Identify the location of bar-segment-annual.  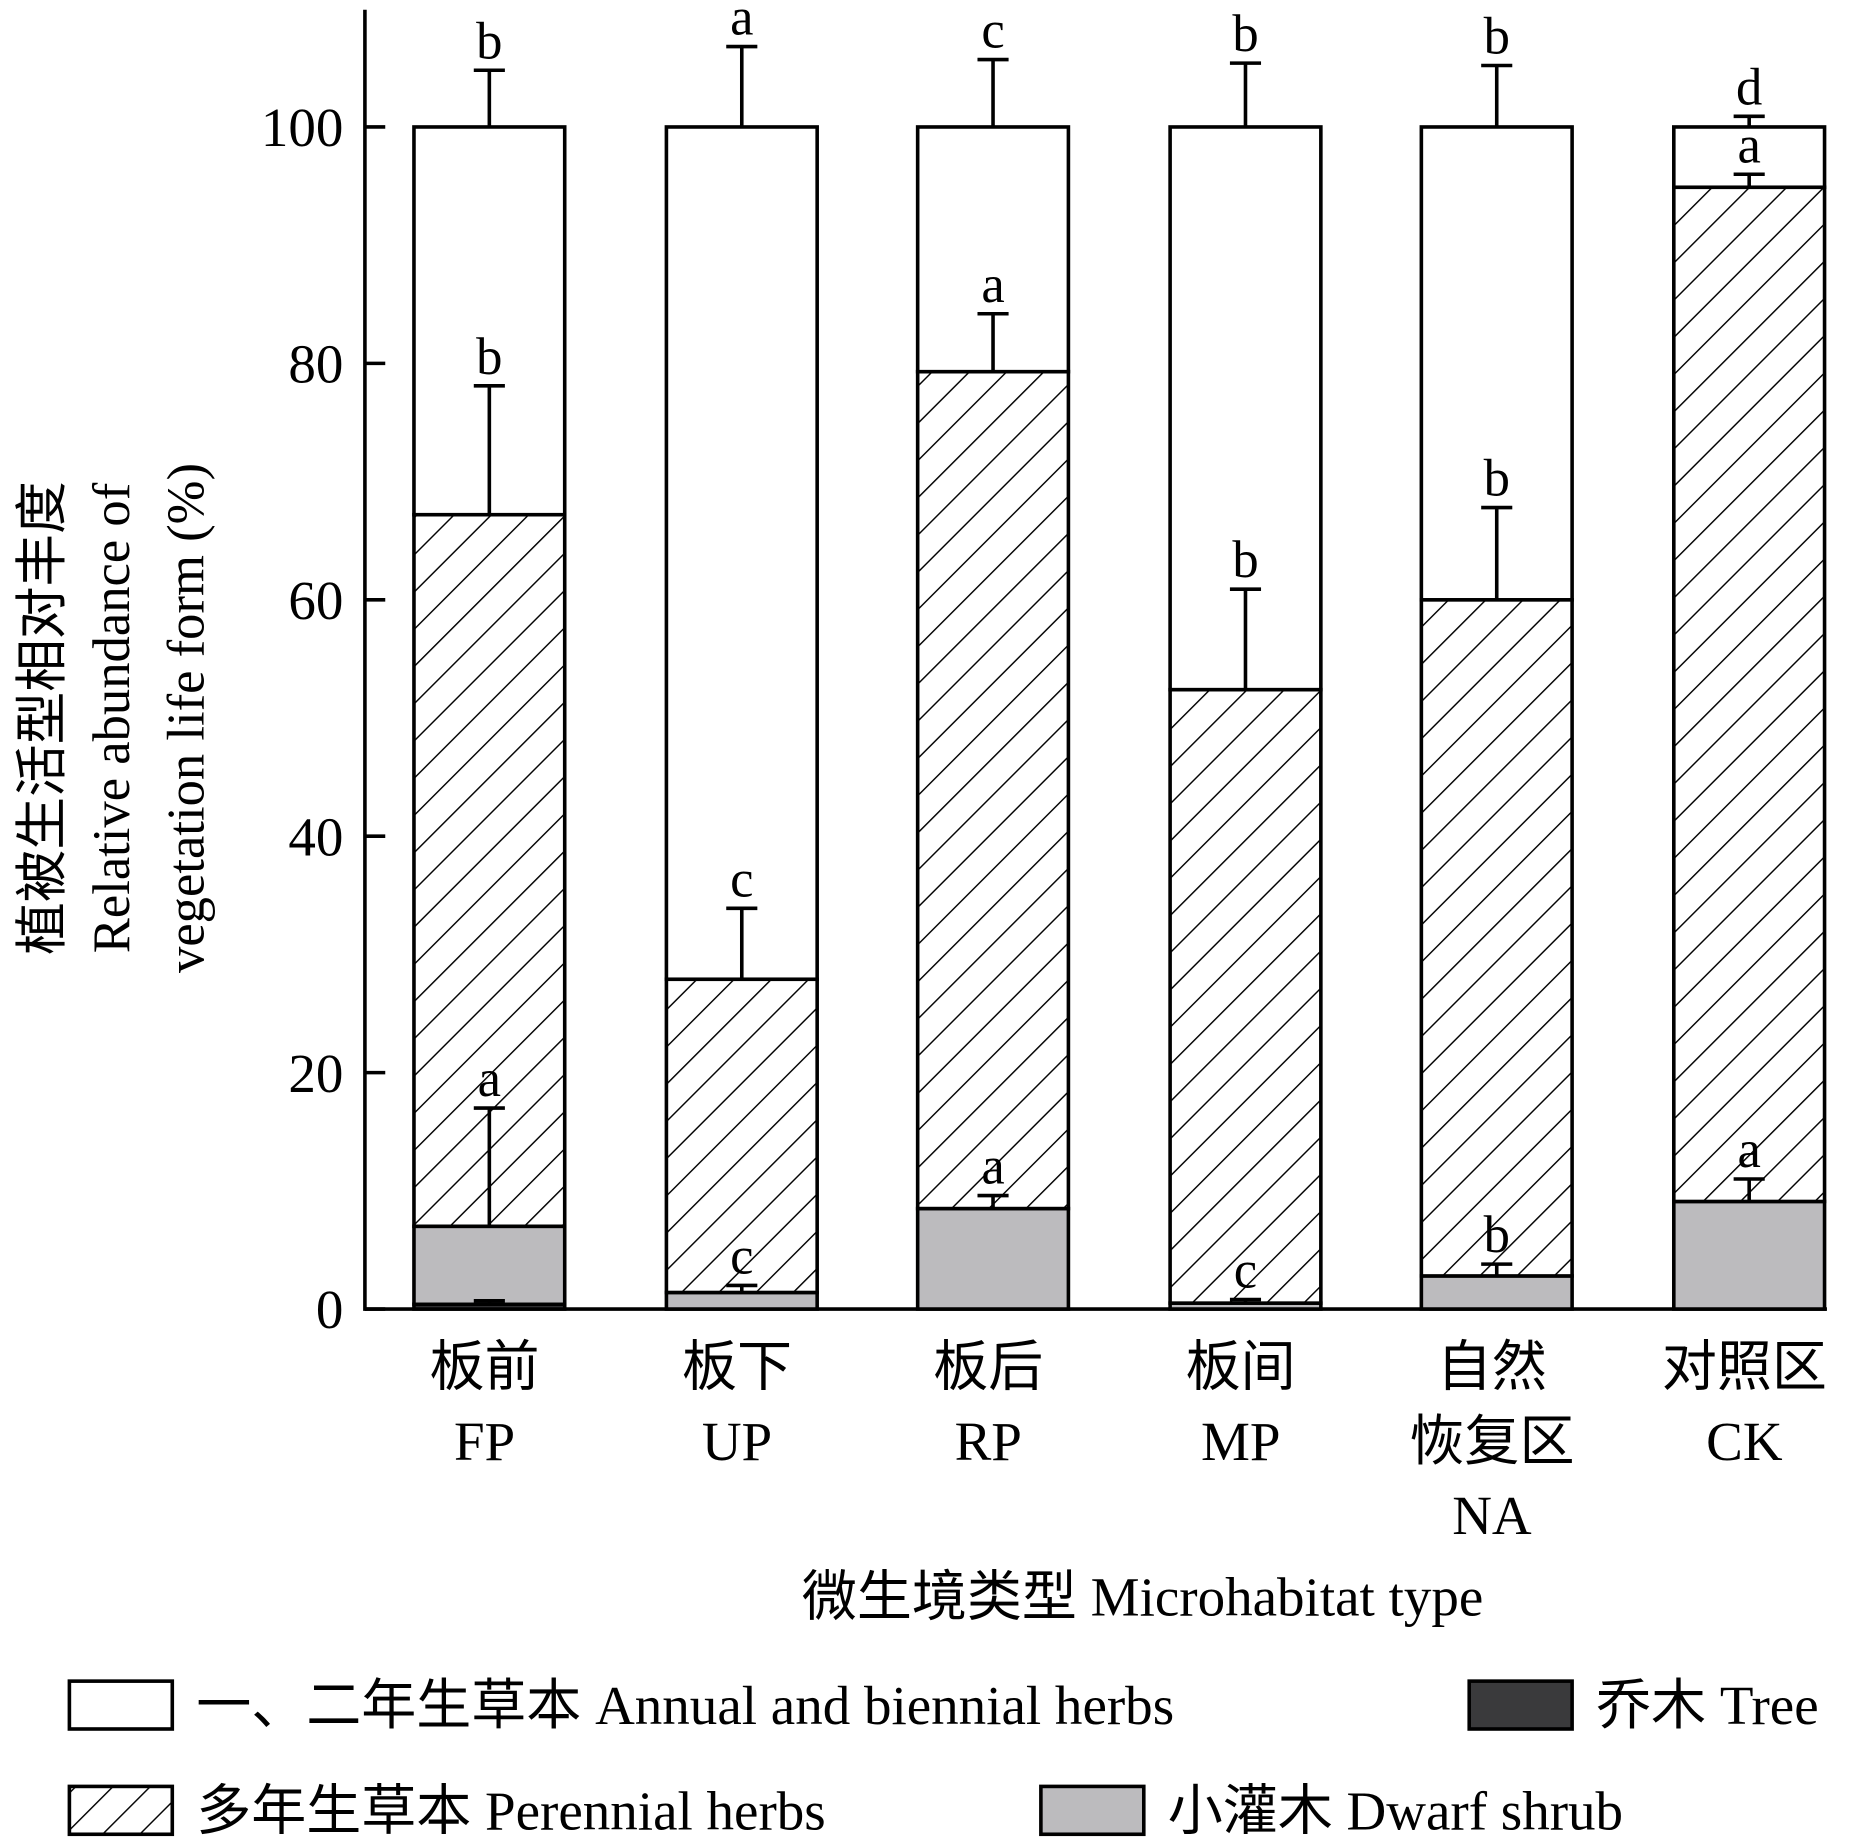
(741, 553).